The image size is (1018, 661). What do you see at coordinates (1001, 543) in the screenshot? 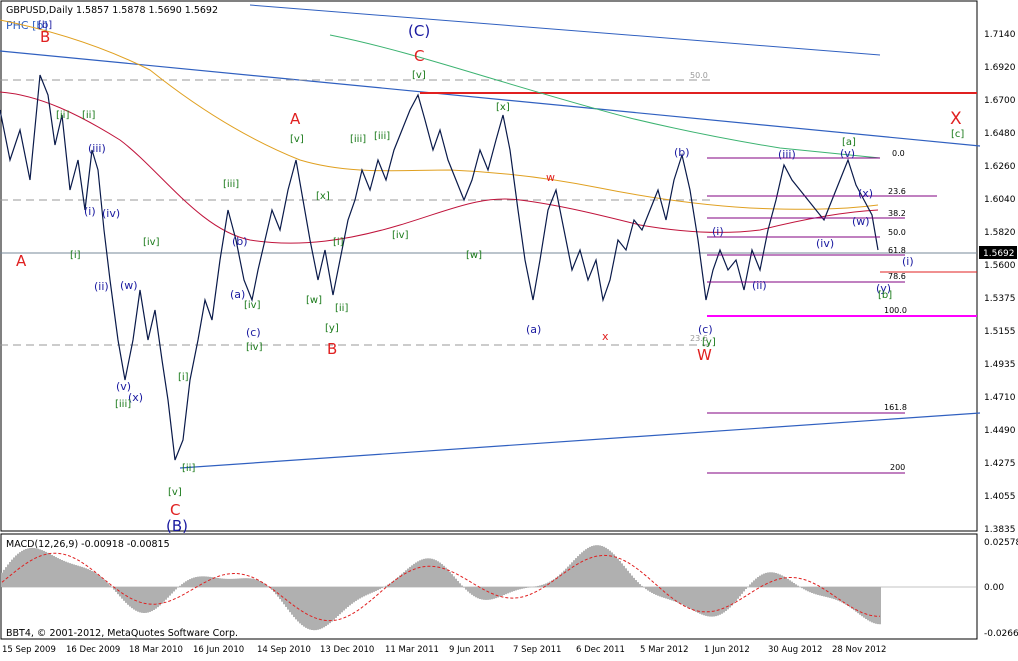
I see `macd-tick: 0.02578` at bounding box center [1001, 543].